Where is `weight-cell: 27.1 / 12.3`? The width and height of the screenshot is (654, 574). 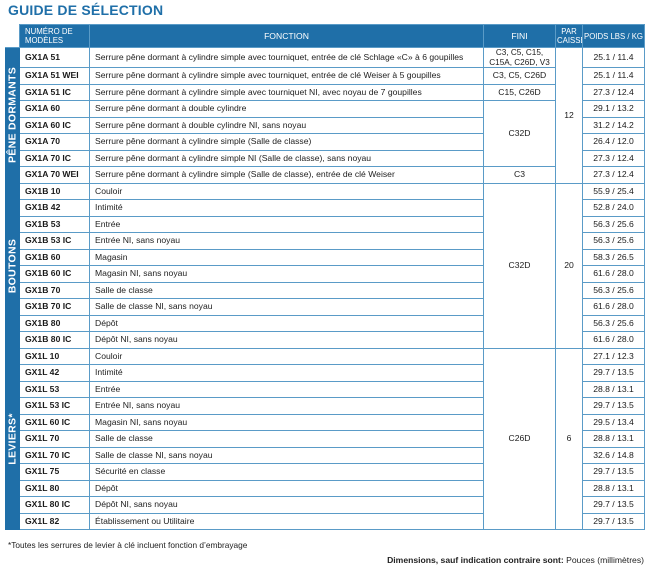 weight-cell: 27.1 / 12.3 is located at coordinates (613, 356).